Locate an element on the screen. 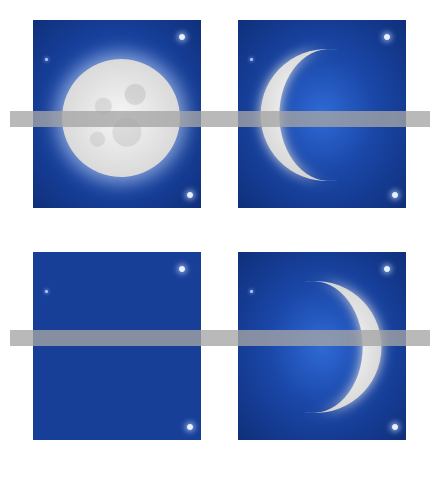 The height and width of the screenshot is (482, 435). watermark-band-top is located at coordinates (220, 119).